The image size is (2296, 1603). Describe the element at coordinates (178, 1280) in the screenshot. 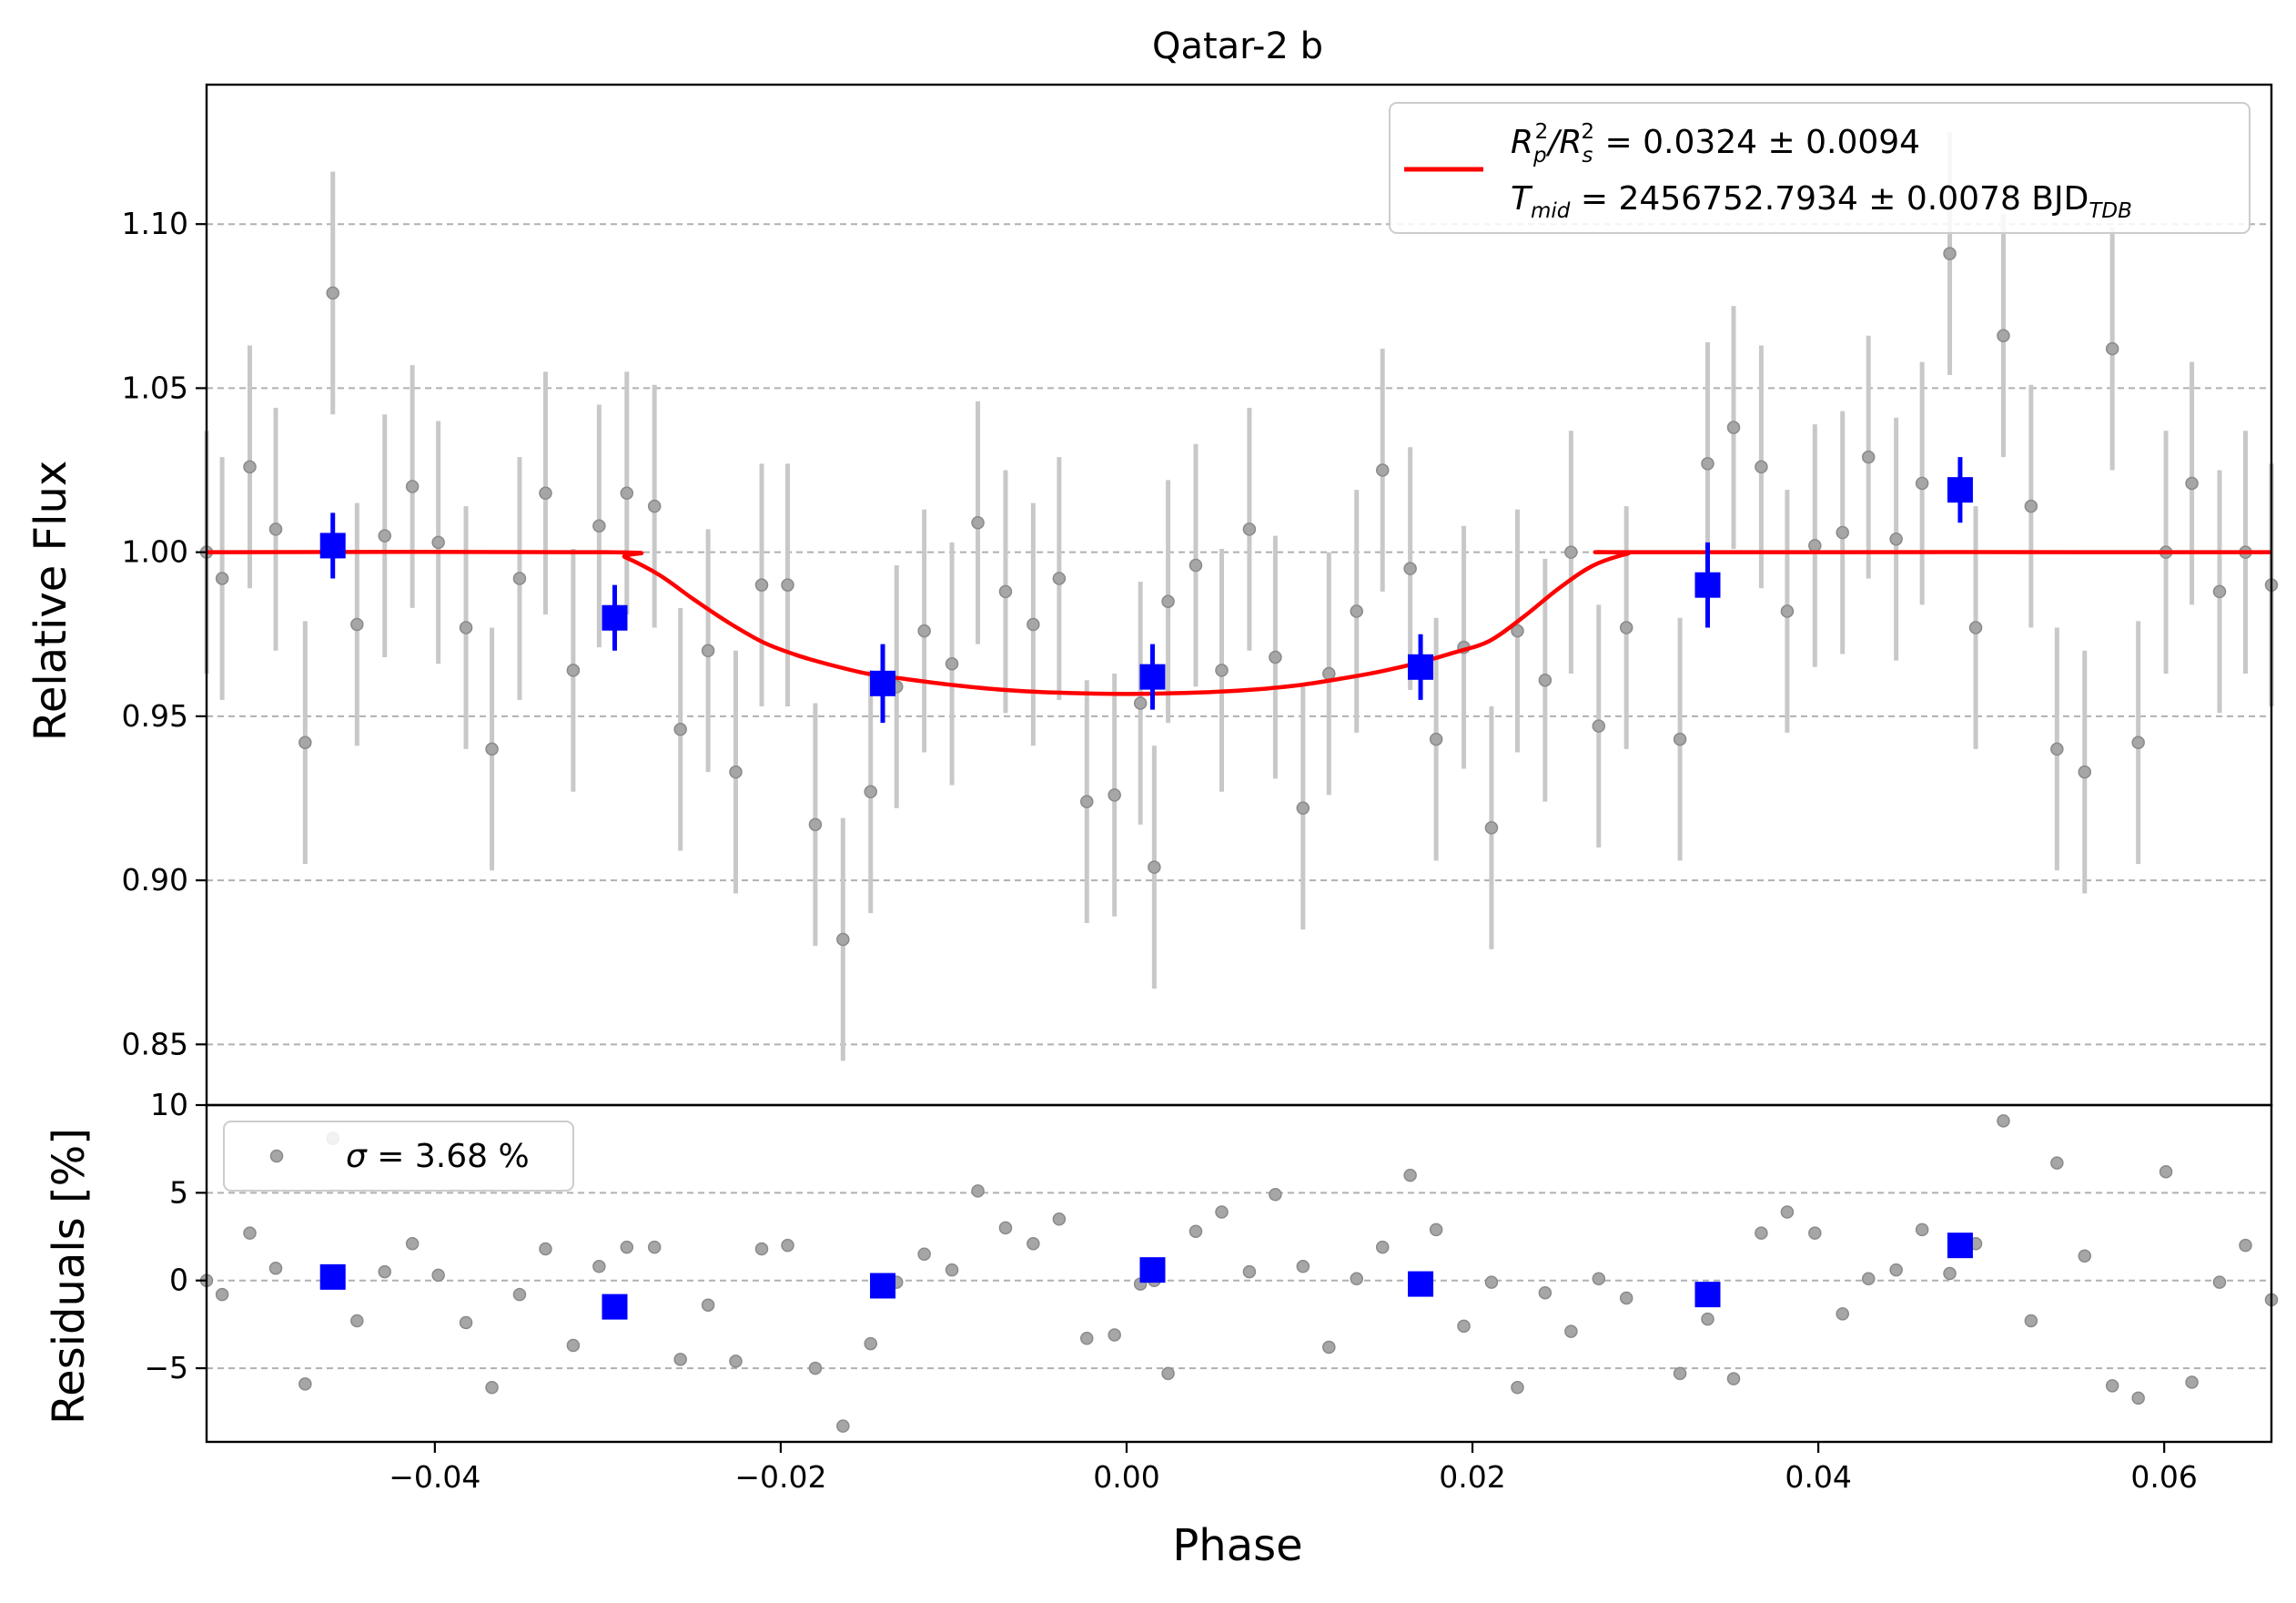

I see `y-tick-label: 0` at that location.